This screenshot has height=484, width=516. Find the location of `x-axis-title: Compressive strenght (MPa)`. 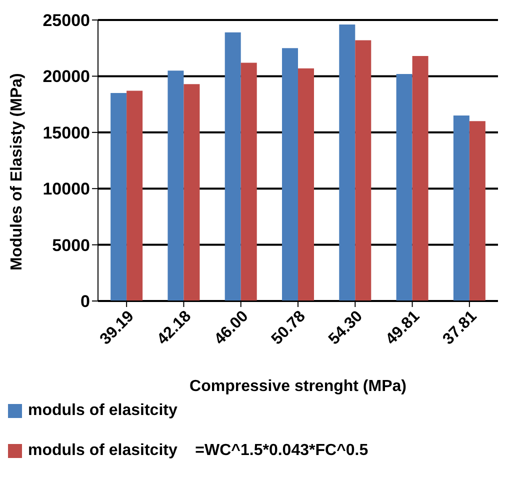

x-axis-title: Compressive strenght (MPa) is located at coordinates (298, 386).